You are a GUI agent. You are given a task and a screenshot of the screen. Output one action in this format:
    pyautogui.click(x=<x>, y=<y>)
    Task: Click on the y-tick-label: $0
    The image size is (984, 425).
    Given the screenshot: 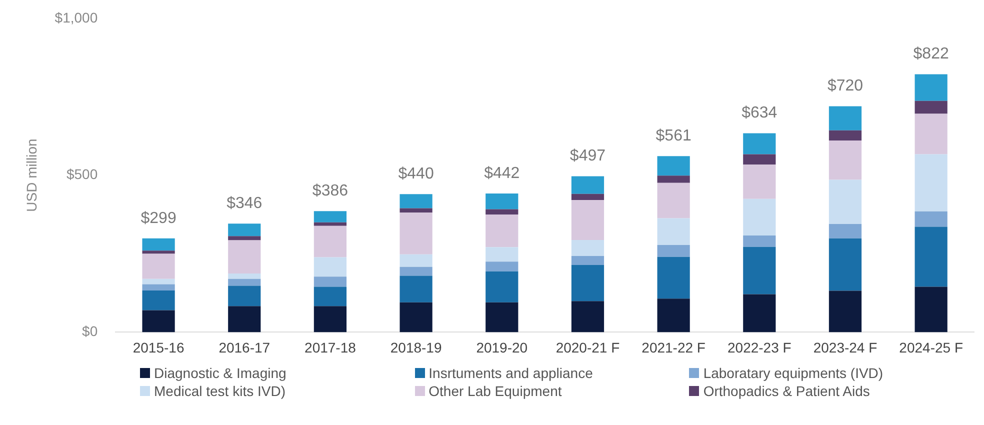 What is the action you would take?
    pyautogui.click(x=90, y=331)
    